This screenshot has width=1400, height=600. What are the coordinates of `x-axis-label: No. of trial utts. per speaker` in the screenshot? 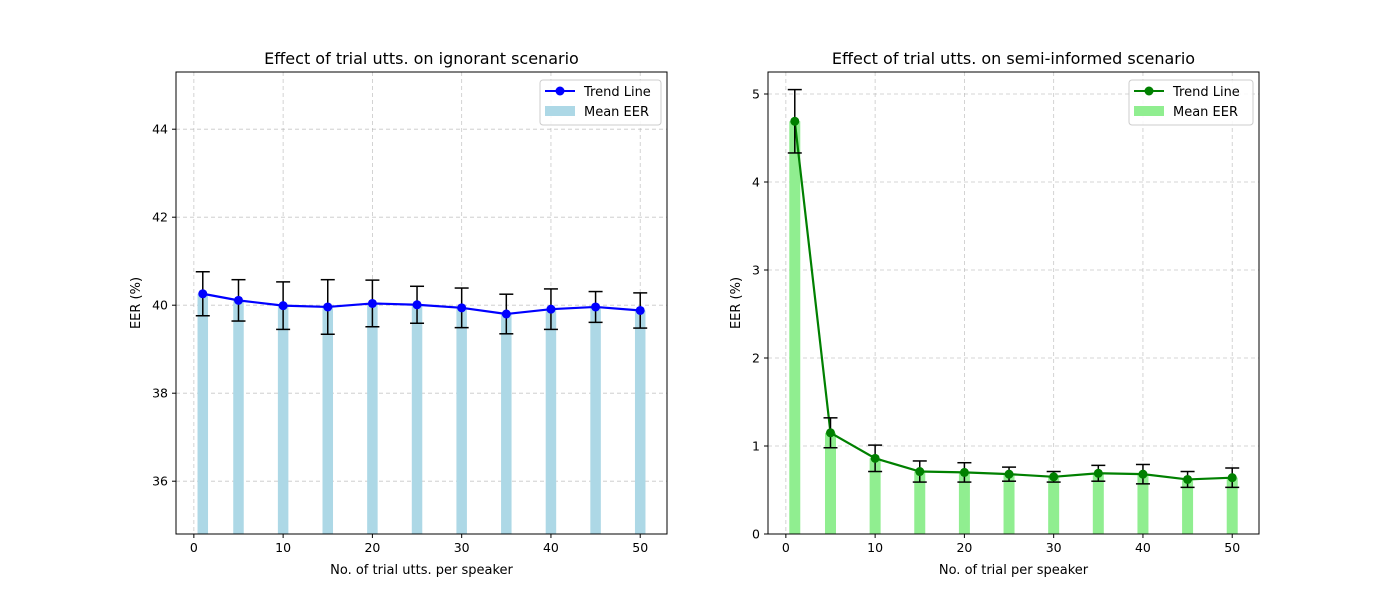 It's located at (421, 570).